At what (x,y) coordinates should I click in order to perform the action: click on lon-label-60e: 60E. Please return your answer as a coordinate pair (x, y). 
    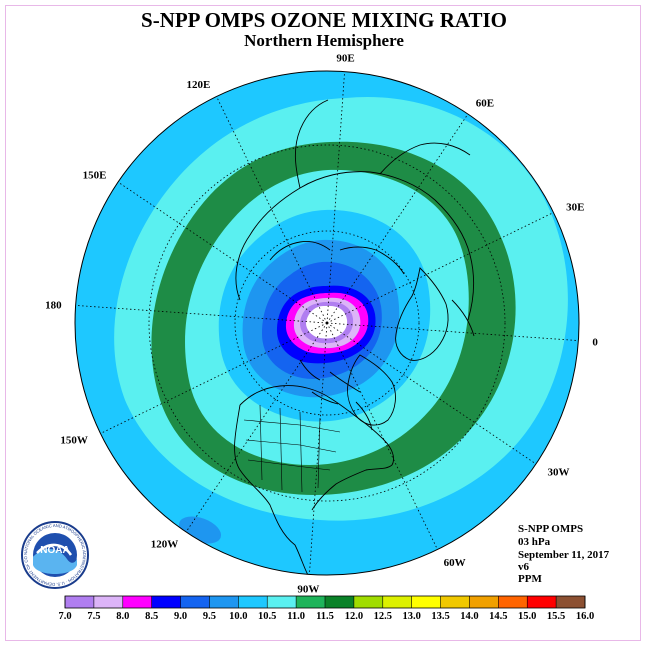
    Looking at the image, I should click on (485, 104).